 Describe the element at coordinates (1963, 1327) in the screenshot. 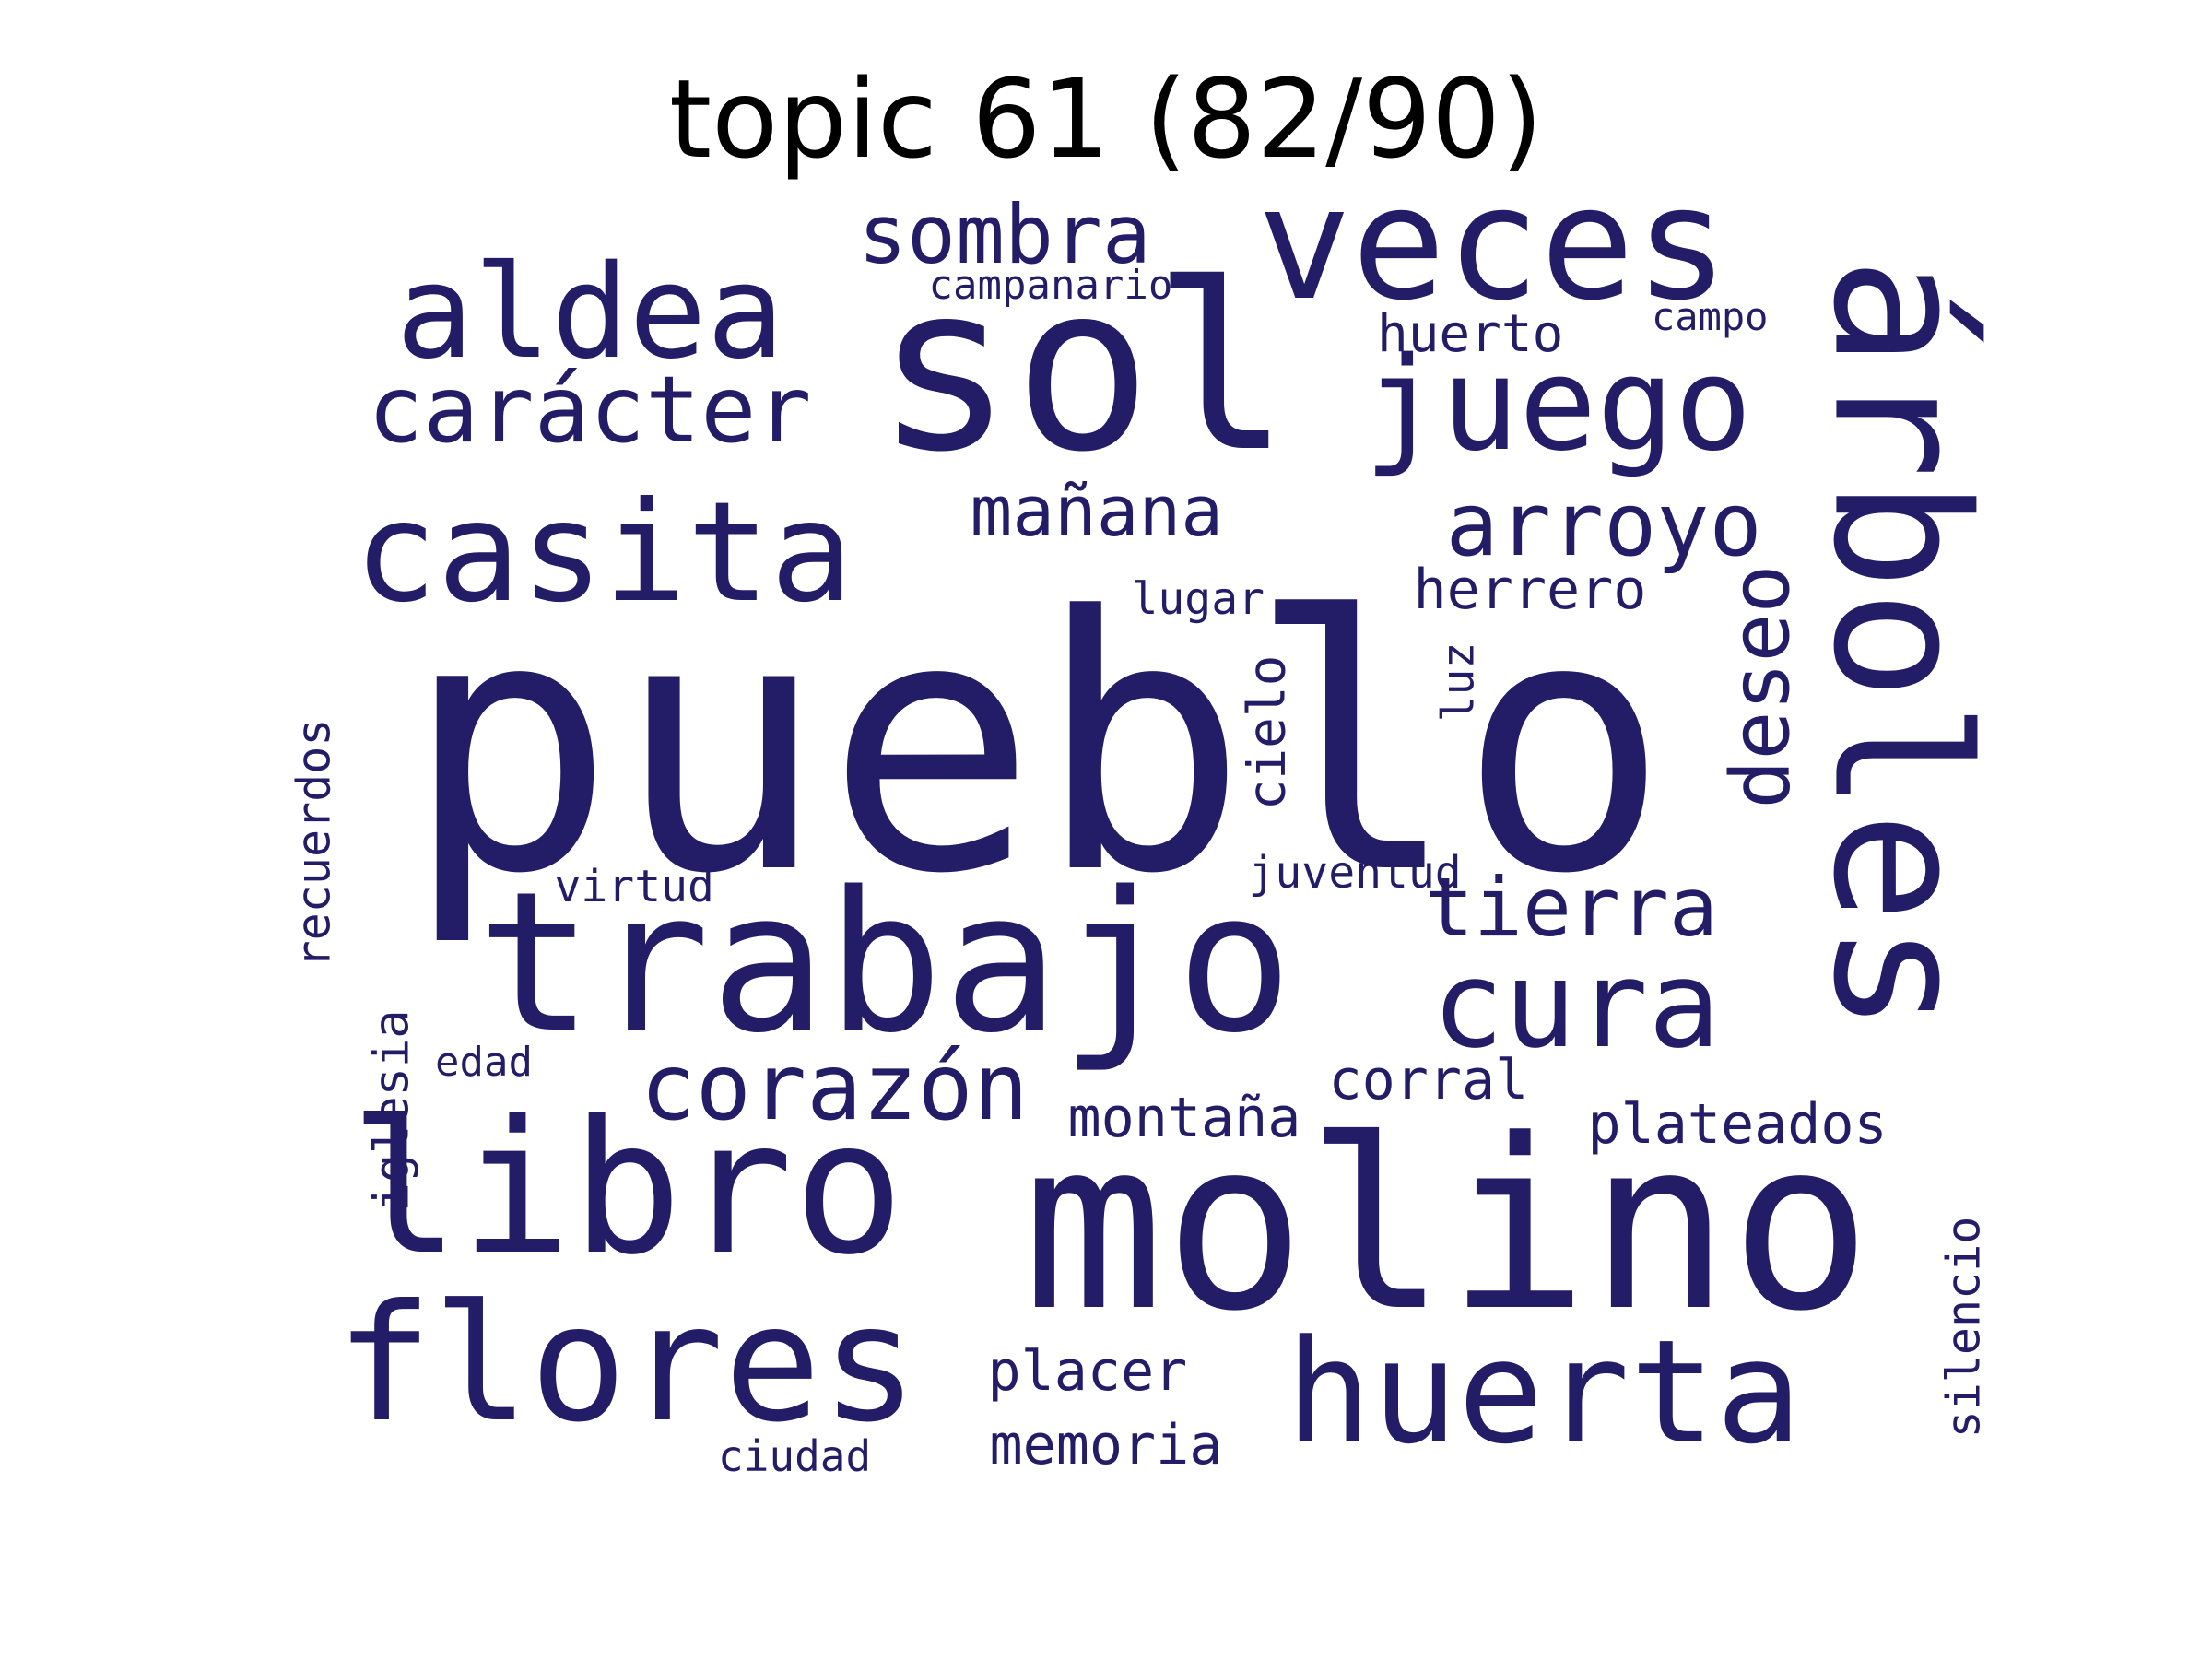

I see `word-silencio: silencio` at that location.